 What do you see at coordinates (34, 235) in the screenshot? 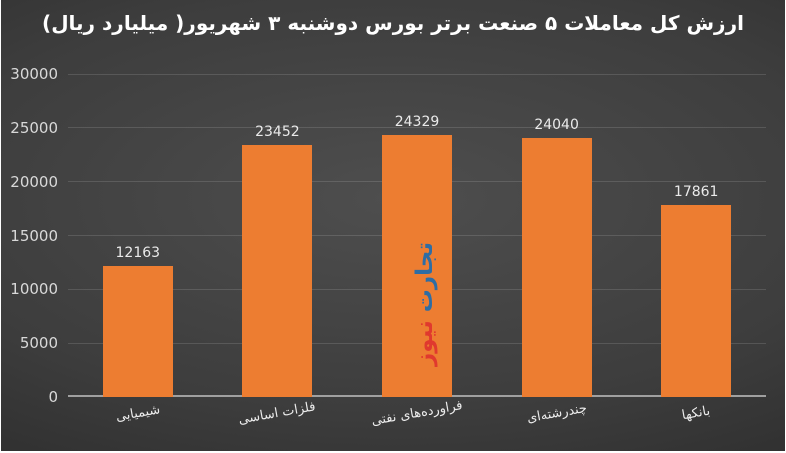
I see `y-tick-label: 15000` at bounding box center [34, 235].